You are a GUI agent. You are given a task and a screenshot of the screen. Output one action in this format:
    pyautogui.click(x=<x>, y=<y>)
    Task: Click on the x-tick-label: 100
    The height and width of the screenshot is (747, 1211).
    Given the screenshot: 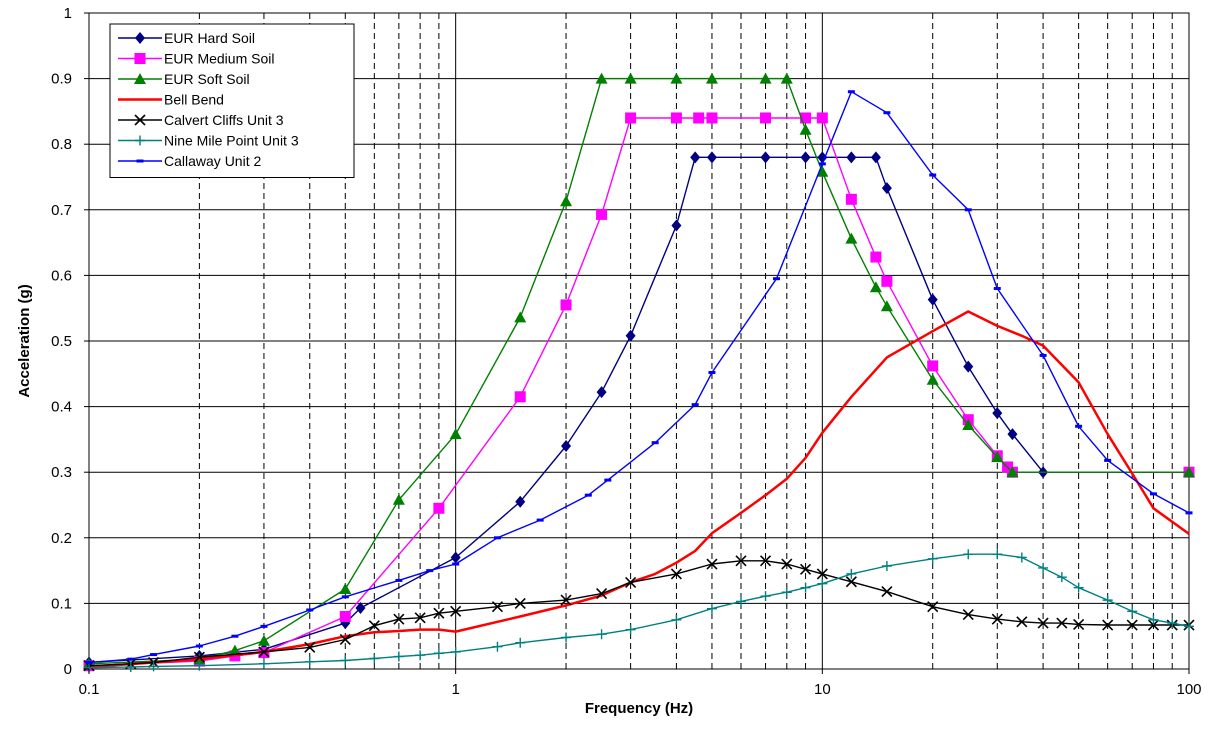 What is the action you would take?
    pyautogui.click(x=1188, y=689)
    